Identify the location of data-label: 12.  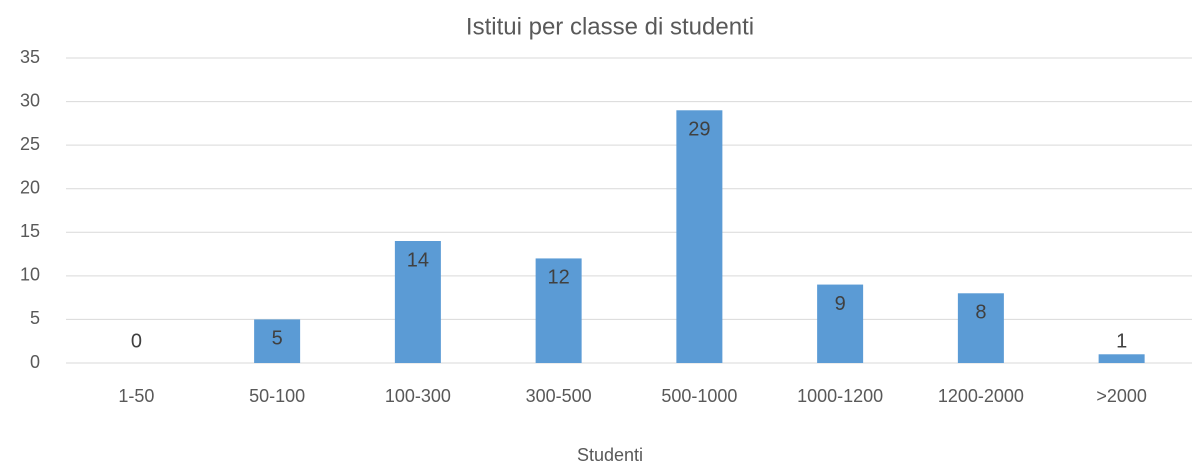
(559, 278).